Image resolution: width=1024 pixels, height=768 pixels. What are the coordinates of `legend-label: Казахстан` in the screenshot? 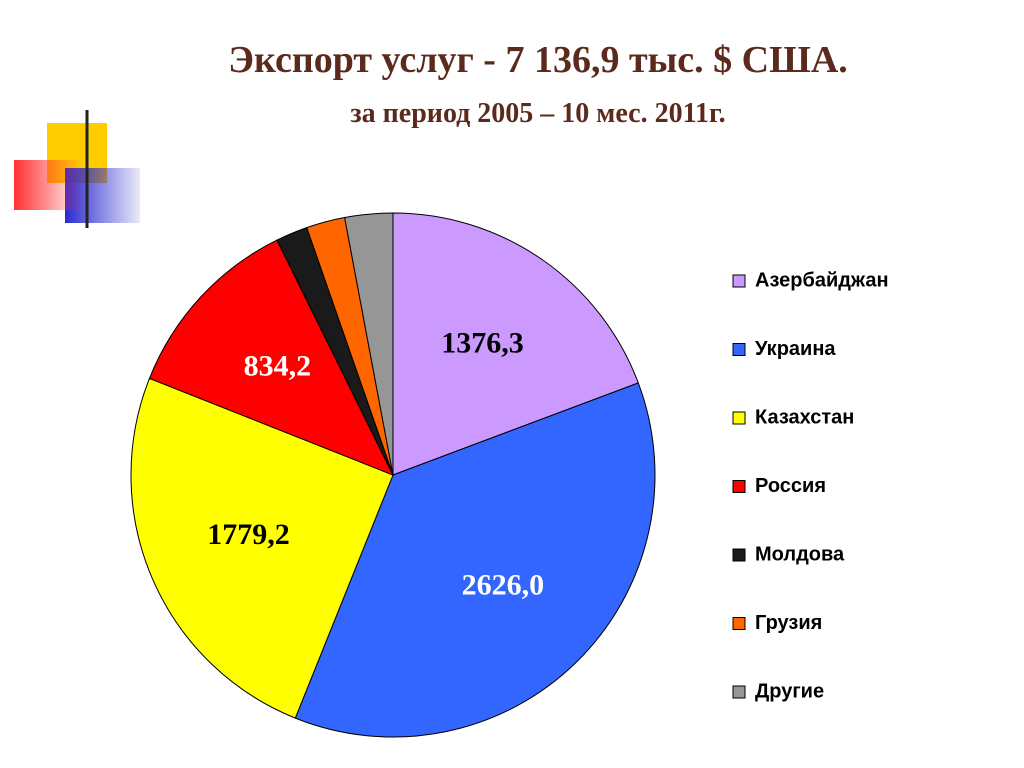 It's located at (804, 417).